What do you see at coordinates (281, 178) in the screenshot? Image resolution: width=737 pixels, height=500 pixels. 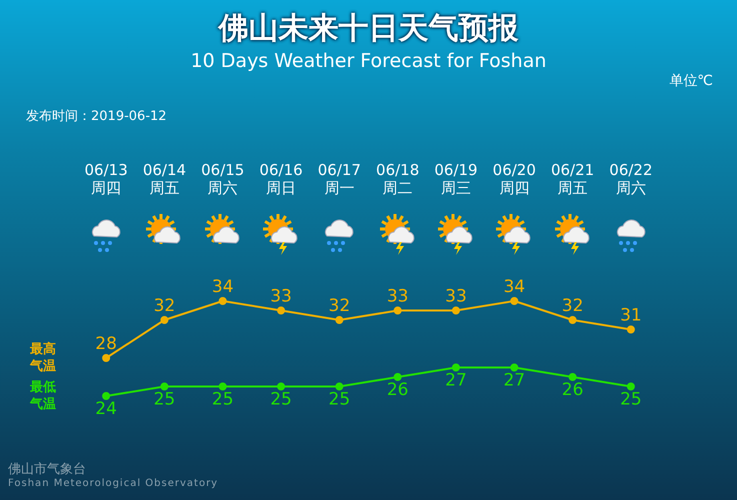 I see `x-tick-label: 06/16 周日` at bounding box center [281, 178].